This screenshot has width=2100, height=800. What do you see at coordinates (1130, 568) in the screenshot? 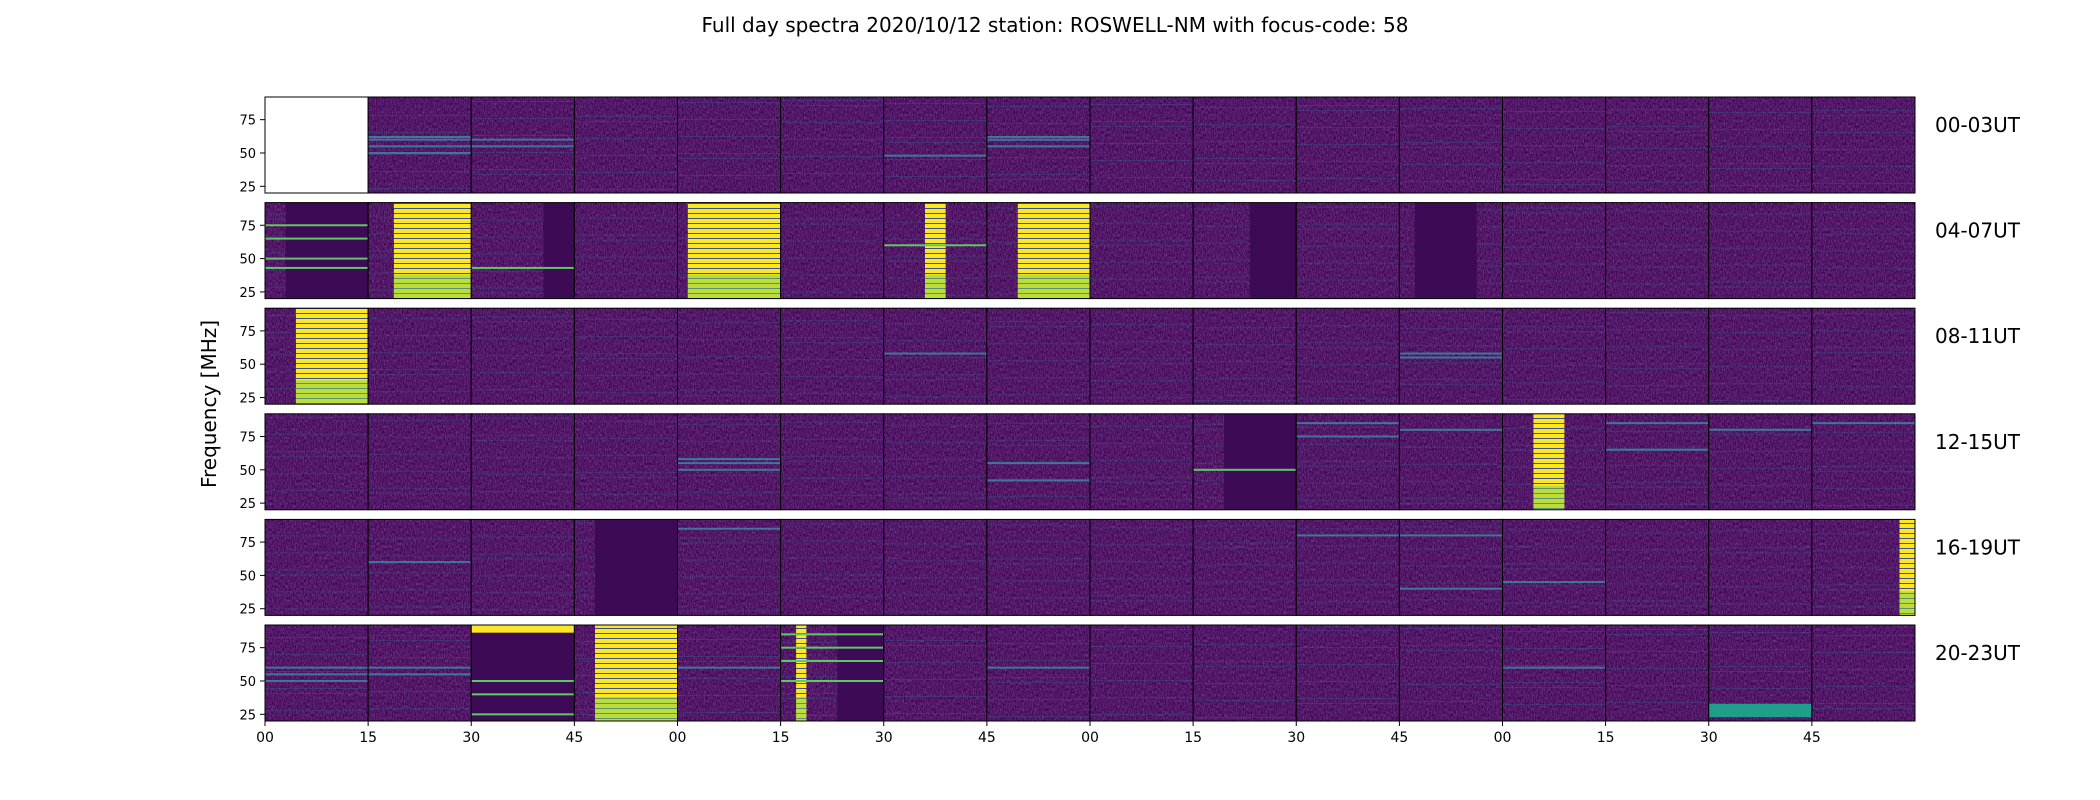
I see `spectra-row: 25 50 75 16-19UT` at bounding box center [1130, 568].